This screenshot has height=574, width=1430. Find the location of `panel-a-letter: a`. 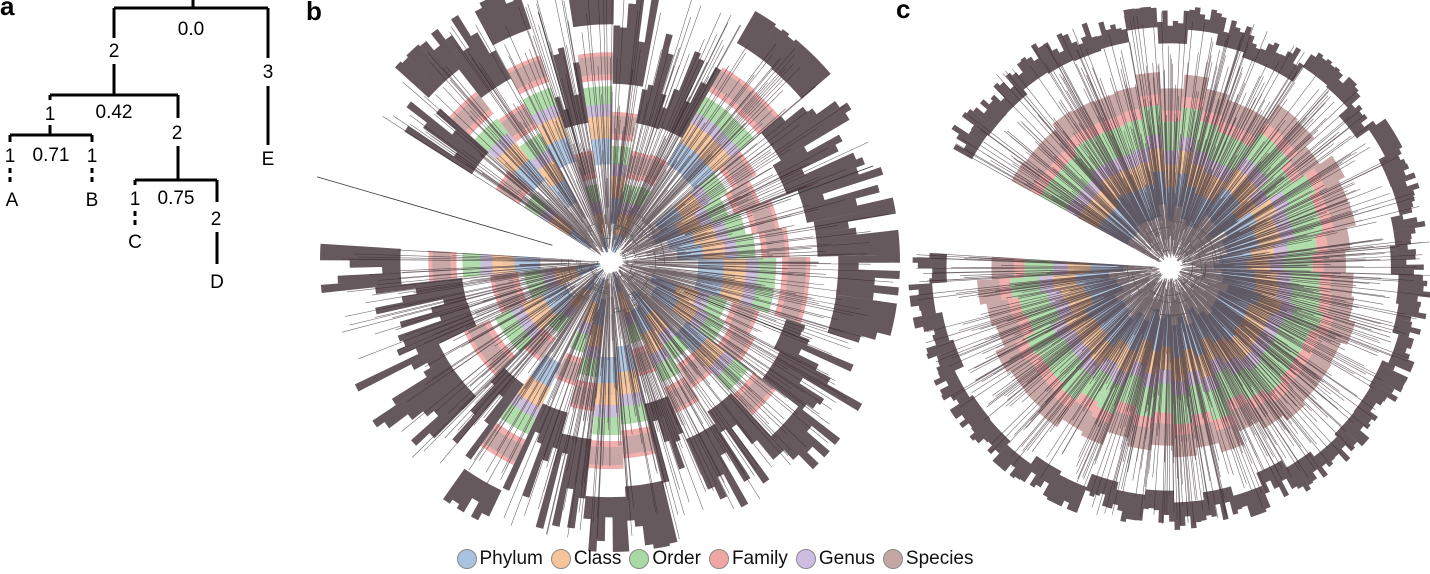

panel-a-letter: a is located at coordinates (7, 10).